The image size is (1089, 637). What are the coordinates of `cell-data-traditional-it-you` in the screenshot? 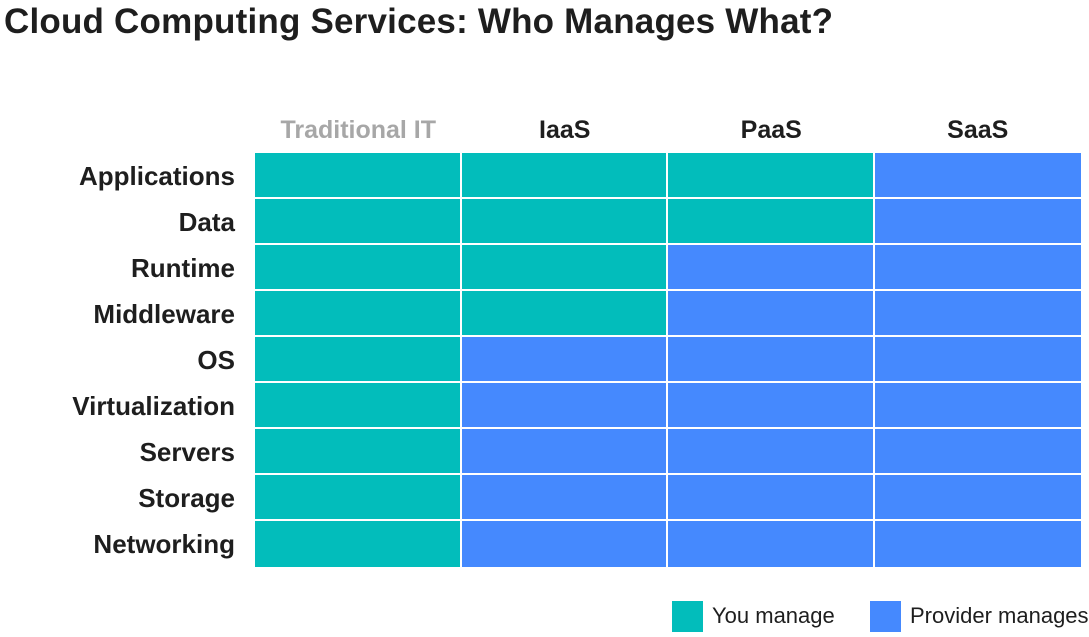 It's located at (358, 222).